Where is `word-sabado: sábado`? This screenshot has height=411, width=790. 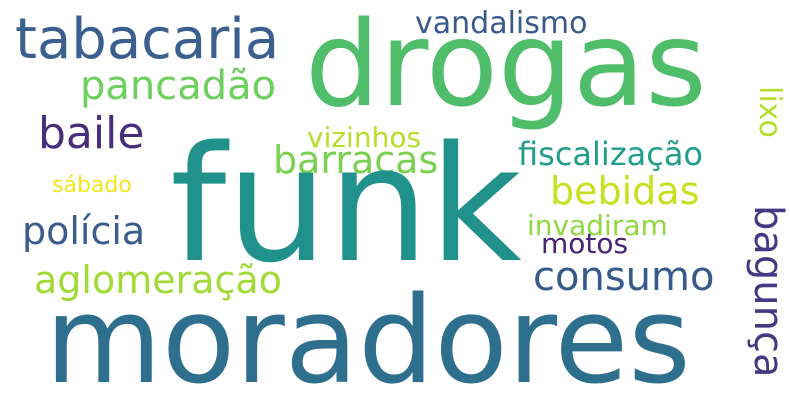 word-sabado: sábado is located at coordinates (92, 185).